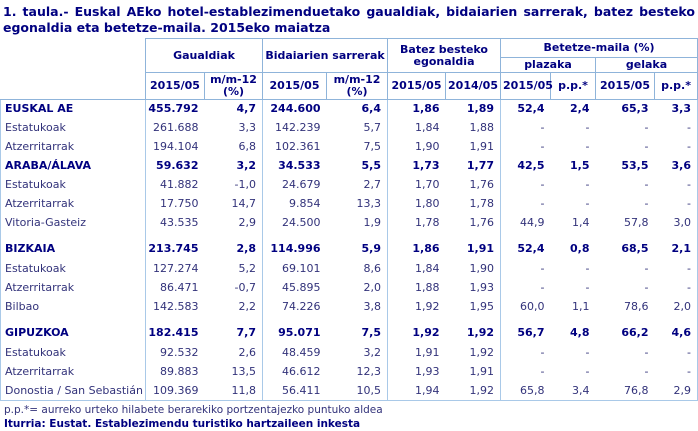 Image resolution: width=698 pixels, height=431 pixels. I want to click on data-cell: 261.688, so click(176, 127).